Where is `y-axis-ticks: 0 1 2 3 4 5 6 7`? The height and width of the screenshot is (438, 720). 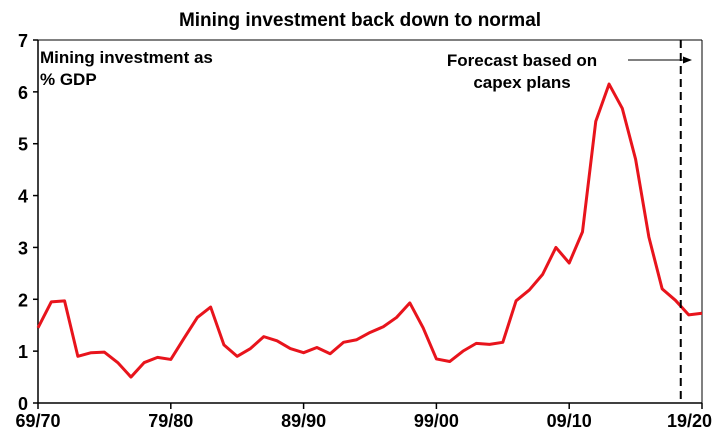
y-axis-ticks: 0 1 2 3 4 5 6 7 is located at coordinates (28, 222).